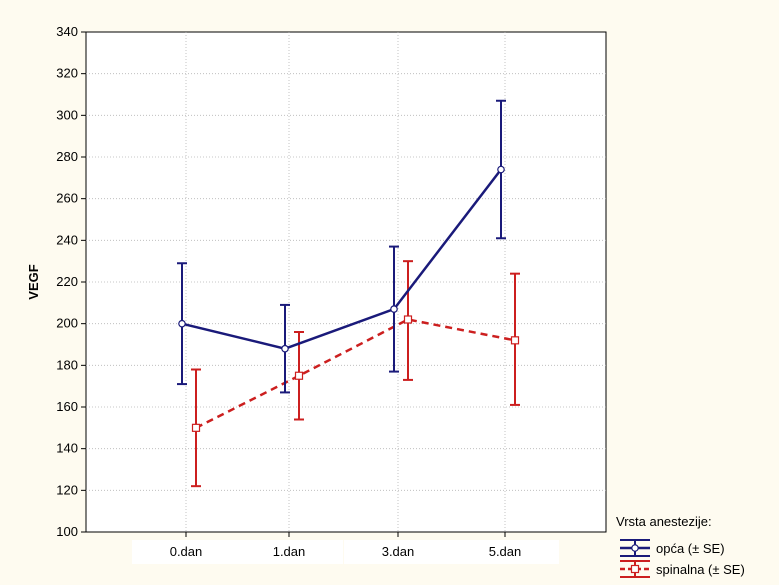 The height and width of the screenshot is (585, 779). Describe the element at coordinates (67, 156) in the screenshot. I see `y-tick-label: 280` at that location.